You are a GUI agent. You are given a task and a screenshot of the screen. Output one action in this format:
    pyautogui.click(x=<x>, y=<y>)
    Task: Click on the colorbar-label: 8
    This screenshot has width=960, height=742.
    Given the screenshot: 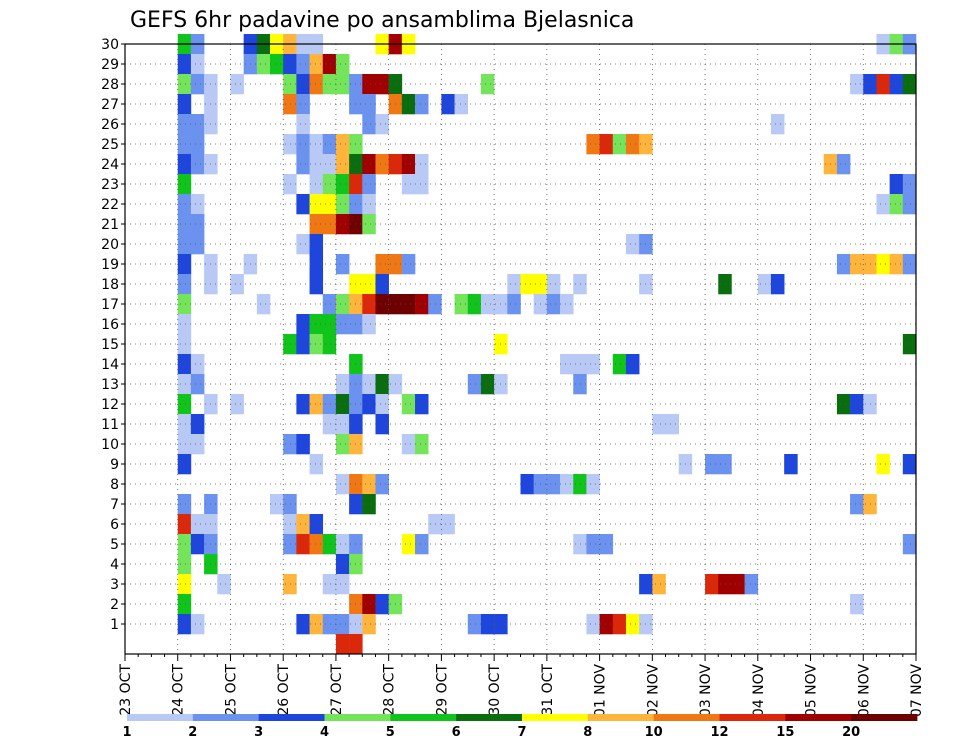 What is the action you would take?
    pyautogui.click(x=587, y=732)
    